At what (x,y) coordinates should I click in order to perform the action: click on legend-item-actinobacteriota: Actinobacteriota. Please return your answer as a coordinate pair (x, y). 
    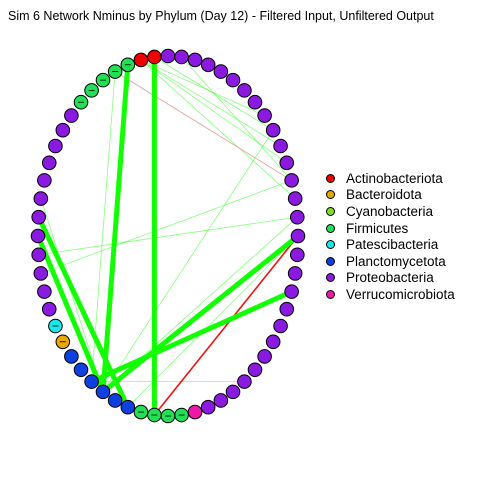
    Looking at the image, I should click on (390, 178).